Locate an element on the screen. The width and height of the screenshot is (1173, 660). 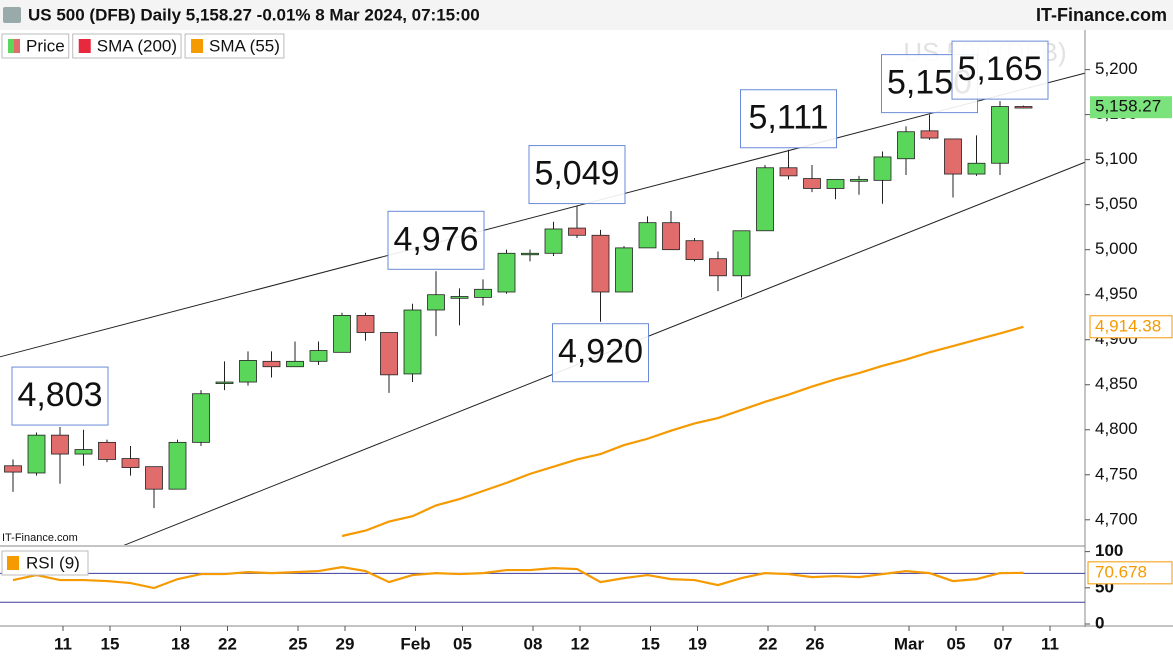
annotation-label: 5,165 is located at coordinates (999, 69).